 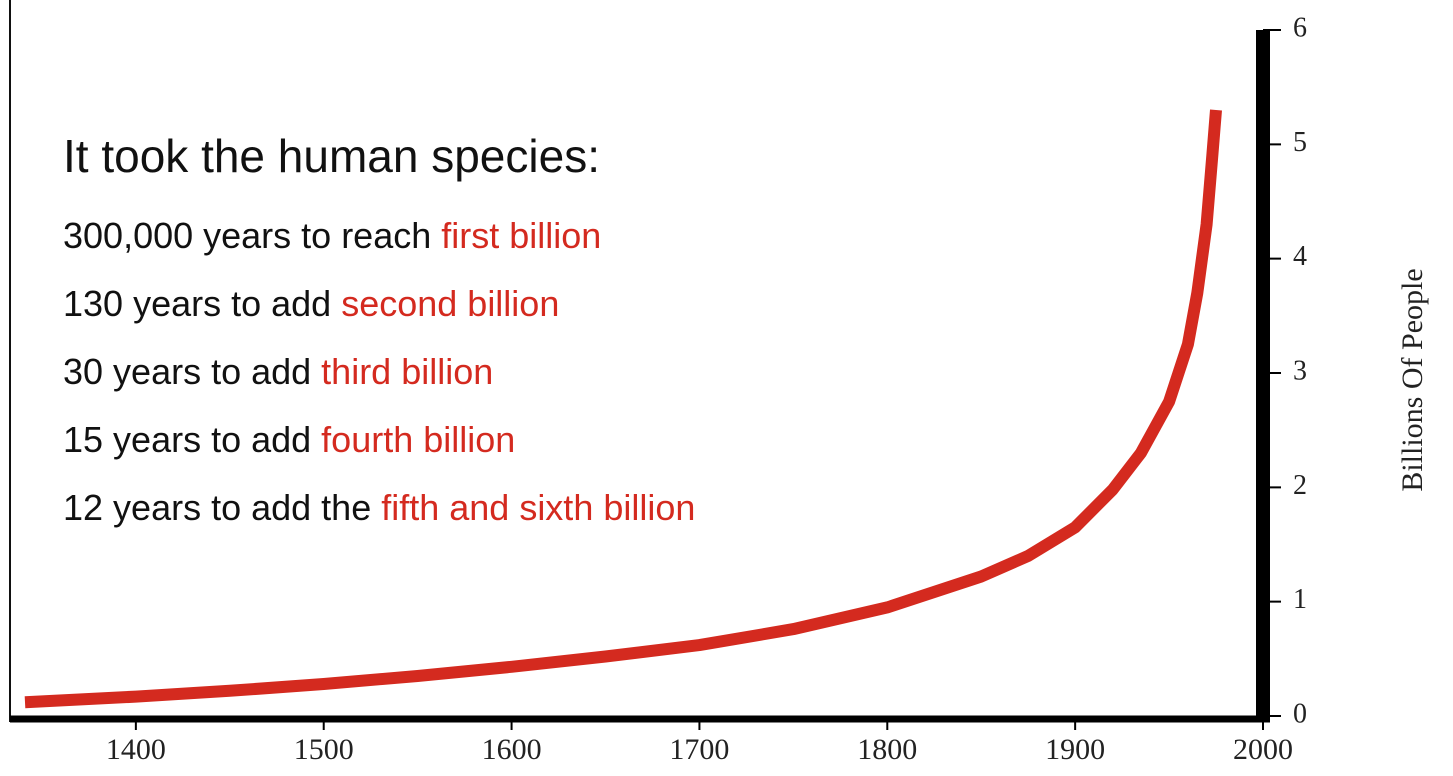 What do you see at coordinates (1300, 256) in the screenshot?
I see `y-tick-label: 4` at bounding box center [1300, 256].